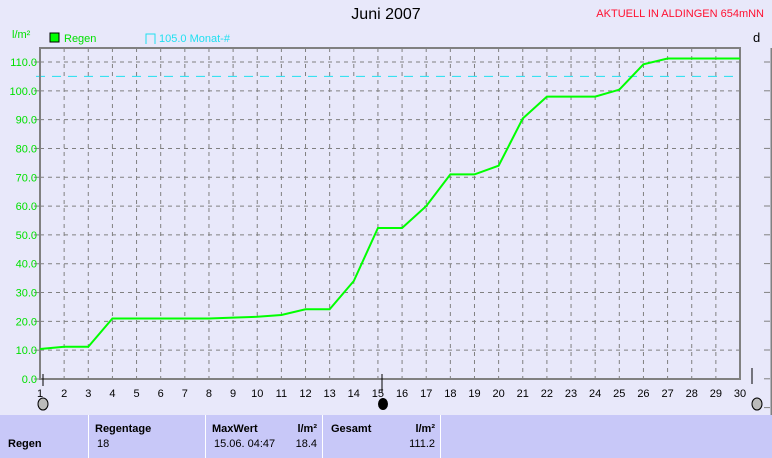  I want to click on y-tick-label: 0.0, so click(29, 380).